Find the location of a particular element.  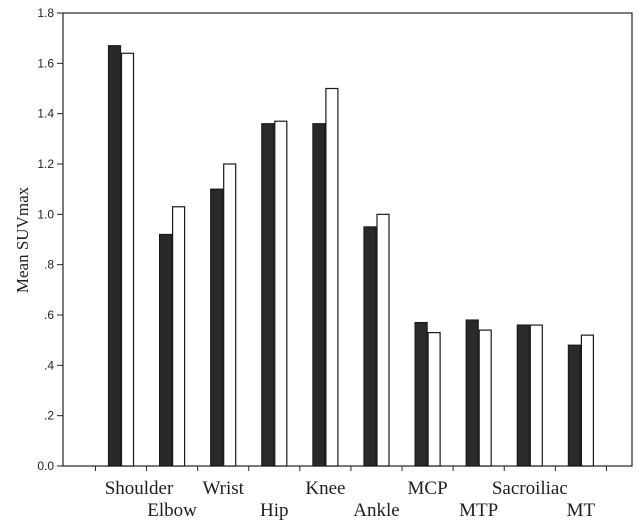

y-tick-label: 1.2 is located at coordinates (45, 164).